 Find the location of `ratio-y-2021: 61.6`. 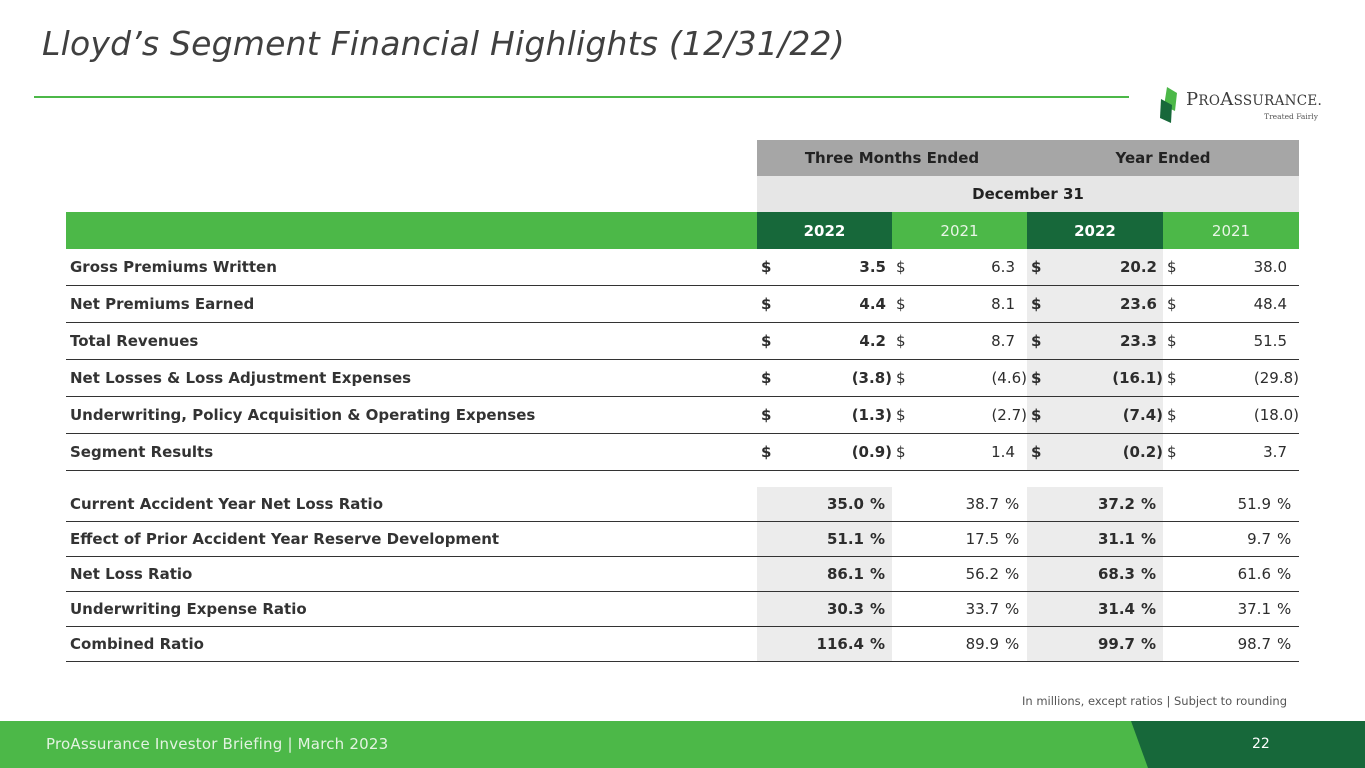

ratio-y-2021: 61.6 is located at coordinates (1254, 574).